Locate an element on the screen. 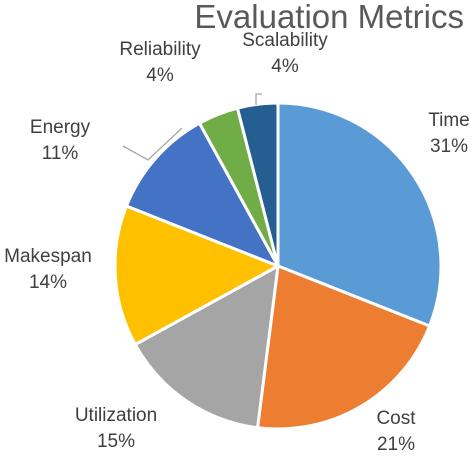 This screenshot has width=474, height=472. data-label-name-makespan: Makespan is located at coordinates (48, 256).